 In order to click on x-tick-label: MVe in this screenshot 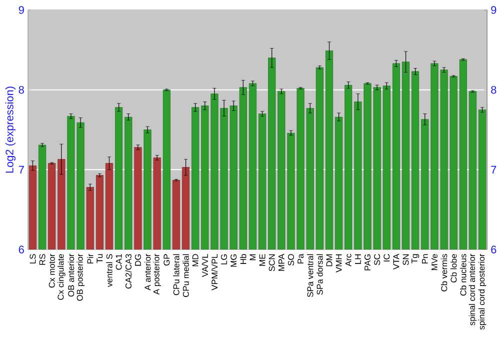, I will do `click(435, 262)`.